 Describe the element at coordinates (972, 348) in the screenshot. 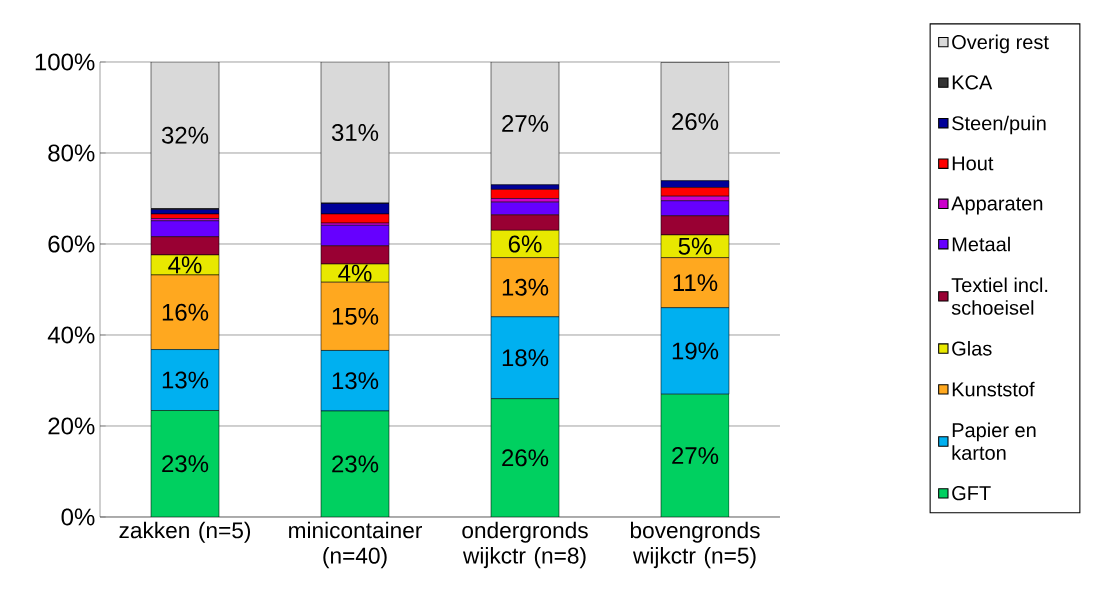

I see `legend-label: Glas` at that location.